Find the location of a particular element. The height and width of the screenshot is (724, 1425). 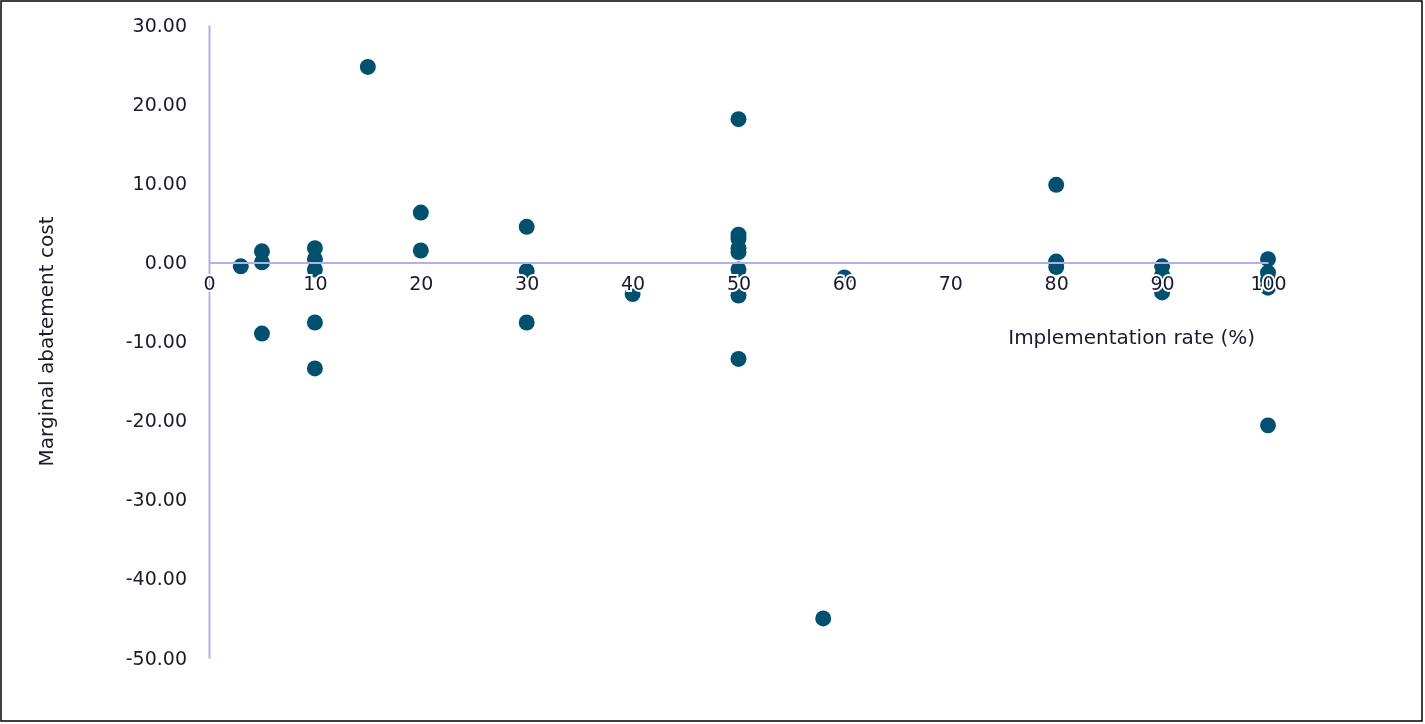

x-axis-title: Implementation rate (%) is located at coordinates (1131, 337).